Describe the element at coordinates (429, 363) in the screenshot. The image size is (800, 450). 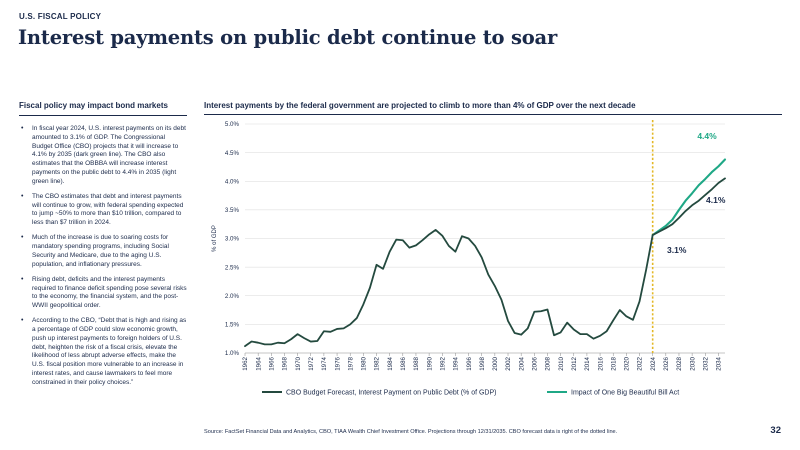
I see `x-tick-label: 1990` at that location.